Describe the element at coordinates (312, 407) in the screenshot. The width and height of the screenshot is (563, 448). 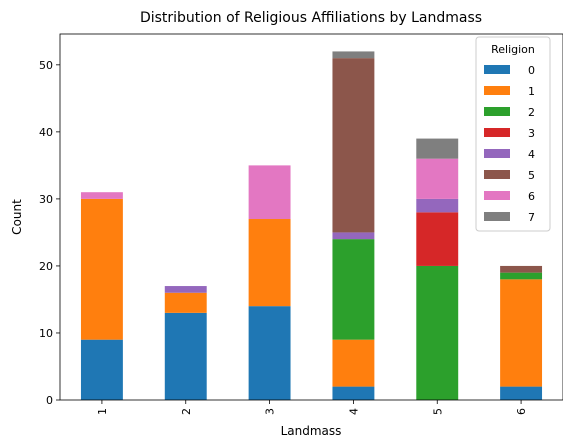
I see `x-axis: 1 2 3 4 5 6` at that location.